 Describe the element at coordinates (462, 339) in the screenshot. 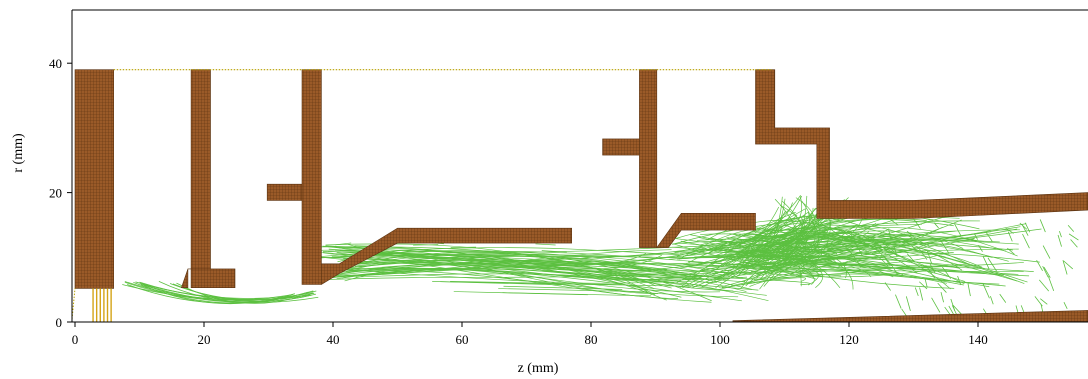

I see `x-tick-label: 60` at that location.